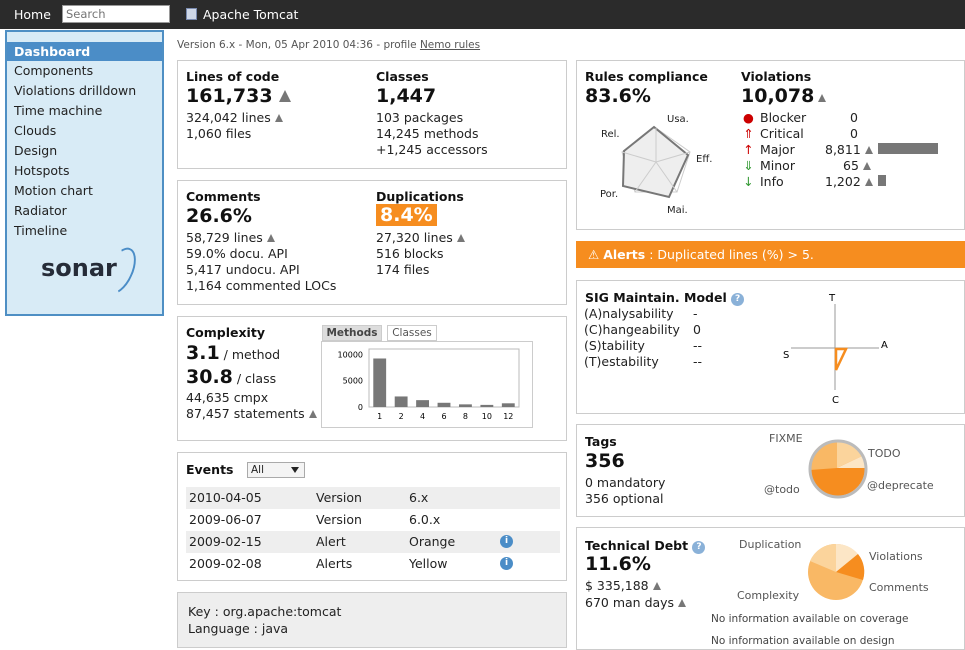 The image size is (965, 650). I want to click on radar-label: Mai., so click(677, 210).